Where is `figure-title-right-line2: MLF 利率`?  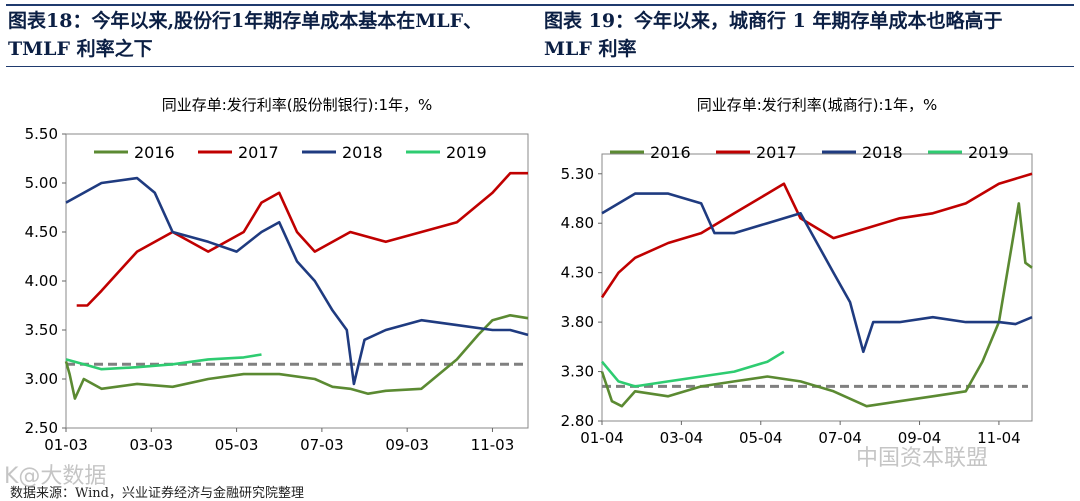
figure-title-right-line2: MLF 利率 is located at coordinates (590, 49).